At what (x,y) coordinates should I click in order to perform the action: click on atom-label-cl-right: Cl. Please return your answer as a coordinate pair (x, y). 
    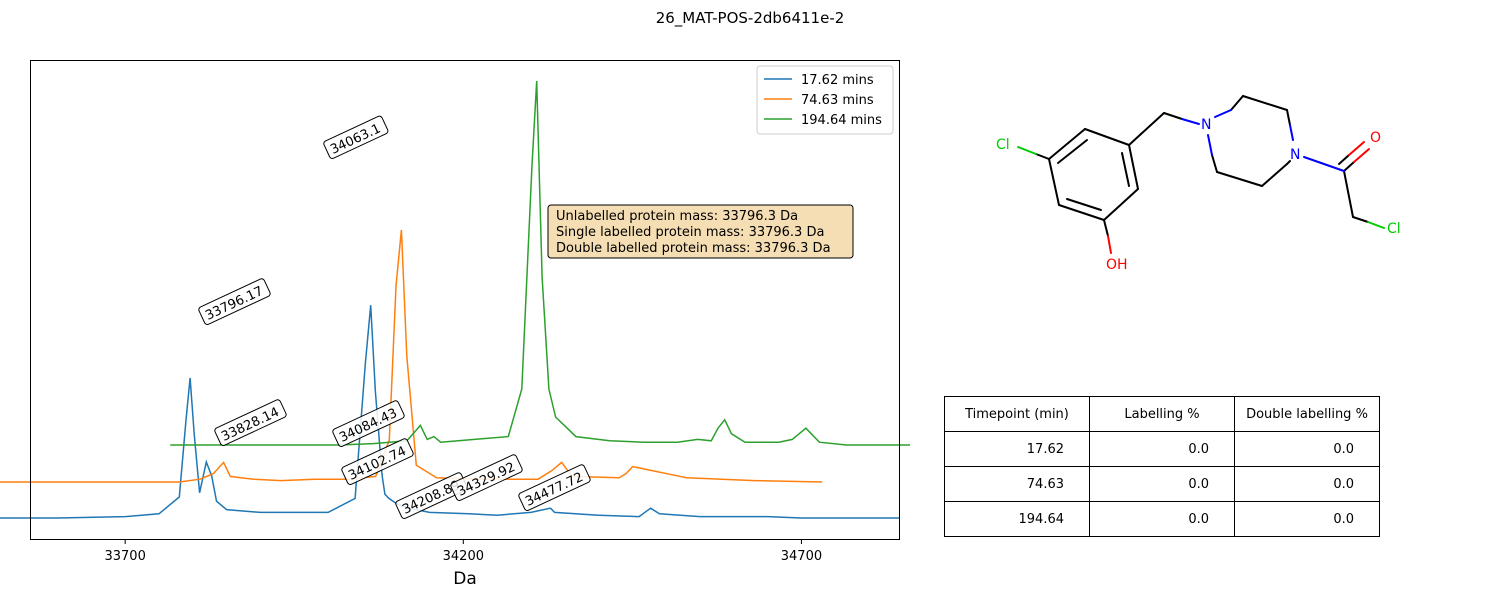
    Looking at the image, I should click on (1394, 229).